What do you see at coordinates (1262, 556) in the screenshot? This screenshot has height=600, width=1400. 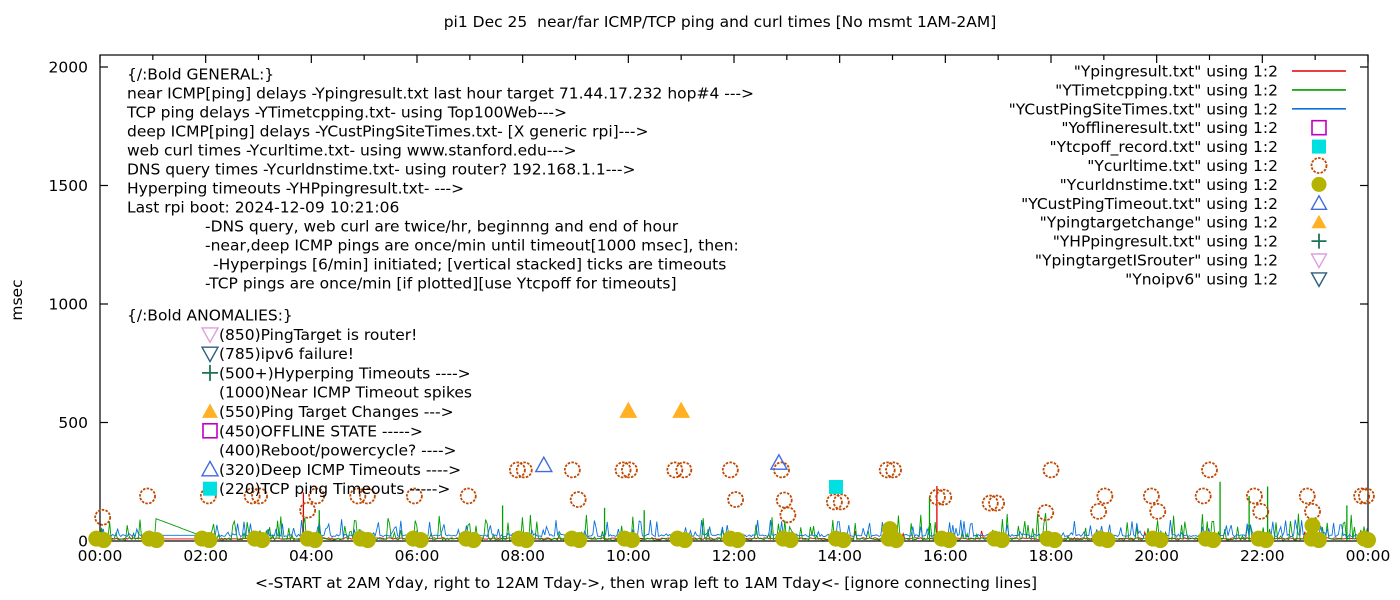 I see `x-tick-label: 22:00` at bounding box center [1262, 556].